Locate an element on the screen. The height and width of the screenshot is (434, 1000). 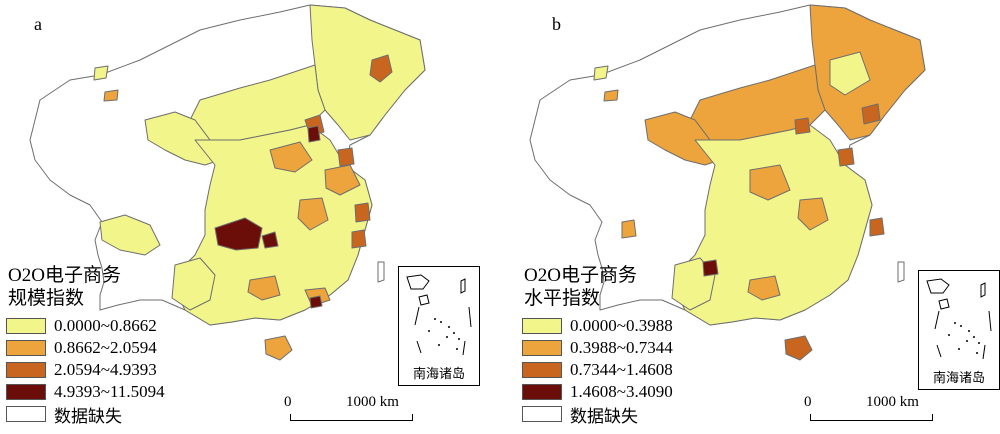
legend-item: 0.0000~0.8662 is located at coordinates (85, 326).